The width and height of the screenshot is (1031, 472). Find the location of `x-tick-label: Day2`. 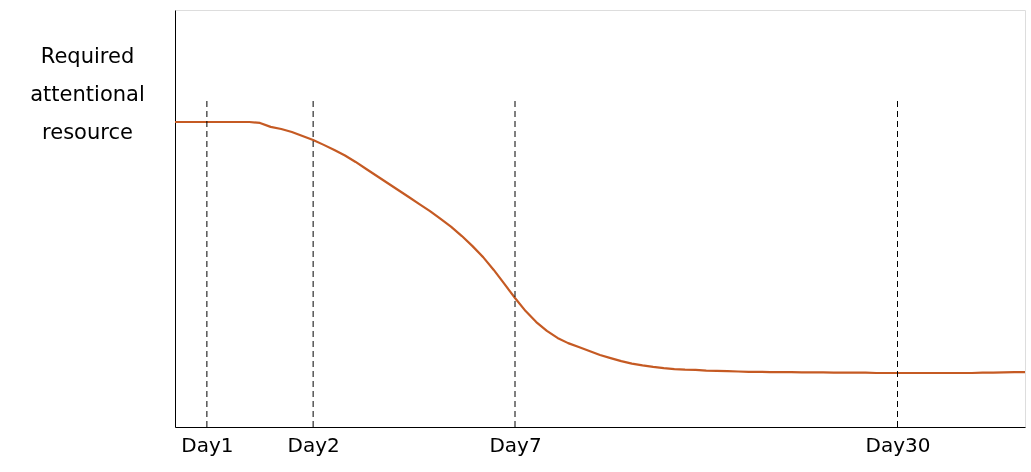

x-tick-label: Day2 is located at coordinates (313, 444).